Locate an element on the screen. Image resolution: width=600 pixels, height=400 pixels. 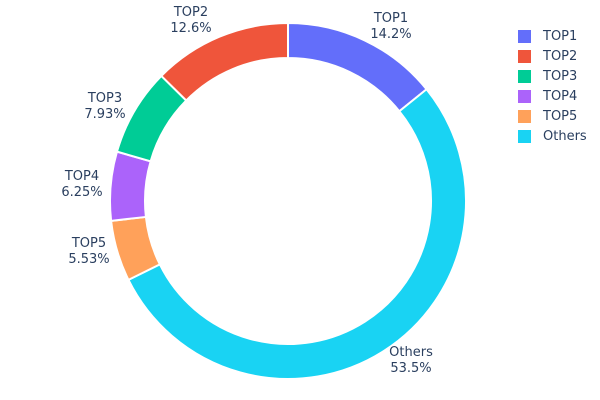
legend-item-top2: TOP2 is located at coordinates (552, 56).